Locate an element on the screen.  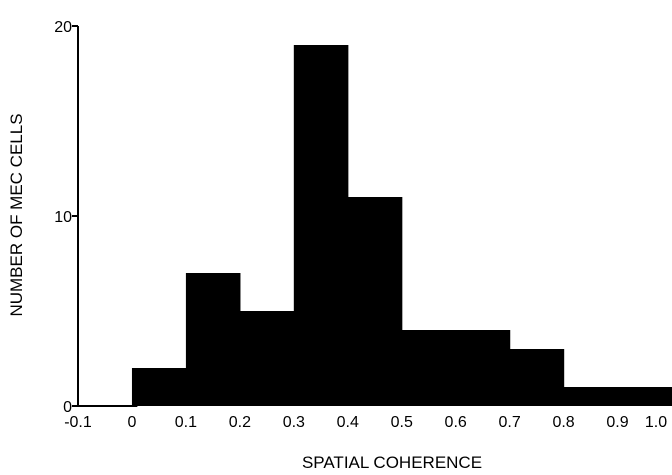
x-tick-label-9: 0.8 is located at coordinates (563, 422).